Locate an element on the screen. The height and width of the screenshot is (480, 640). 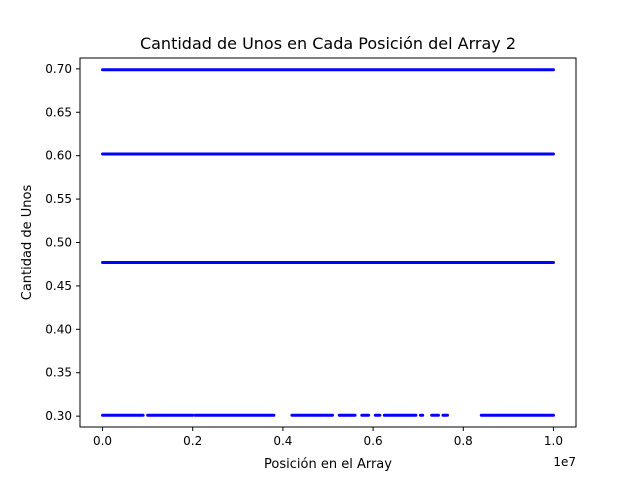
y-tick-label: 0.40 is located at coordinates (58, 329).